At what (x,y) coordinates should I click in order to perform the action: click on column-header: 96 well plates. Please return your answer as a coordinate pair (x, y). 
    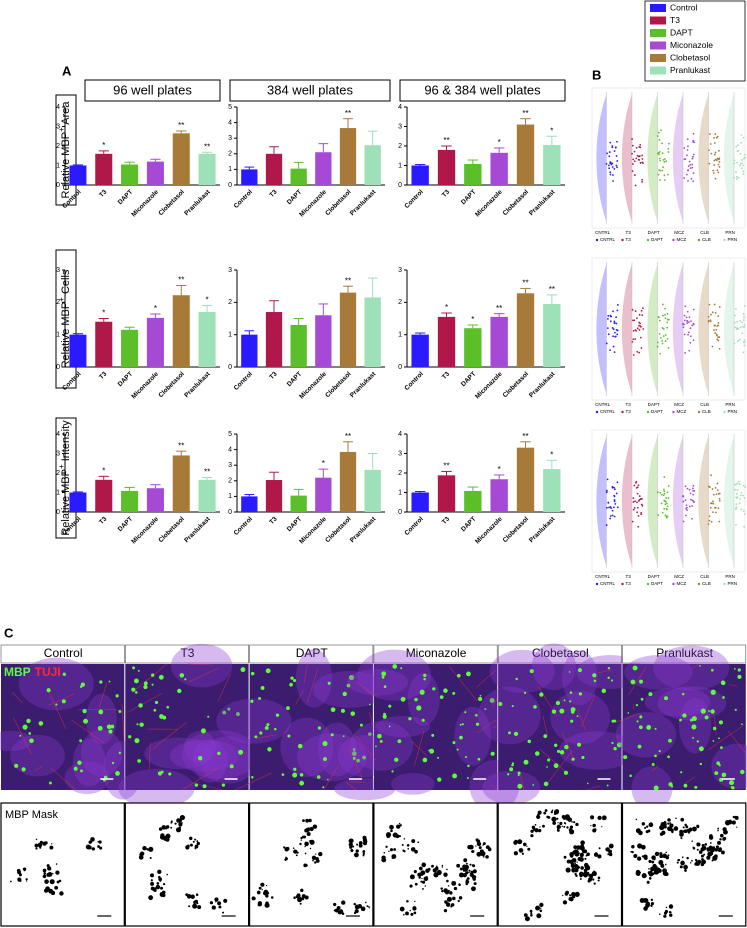
    Looking at the image, I should click on (152, 89).